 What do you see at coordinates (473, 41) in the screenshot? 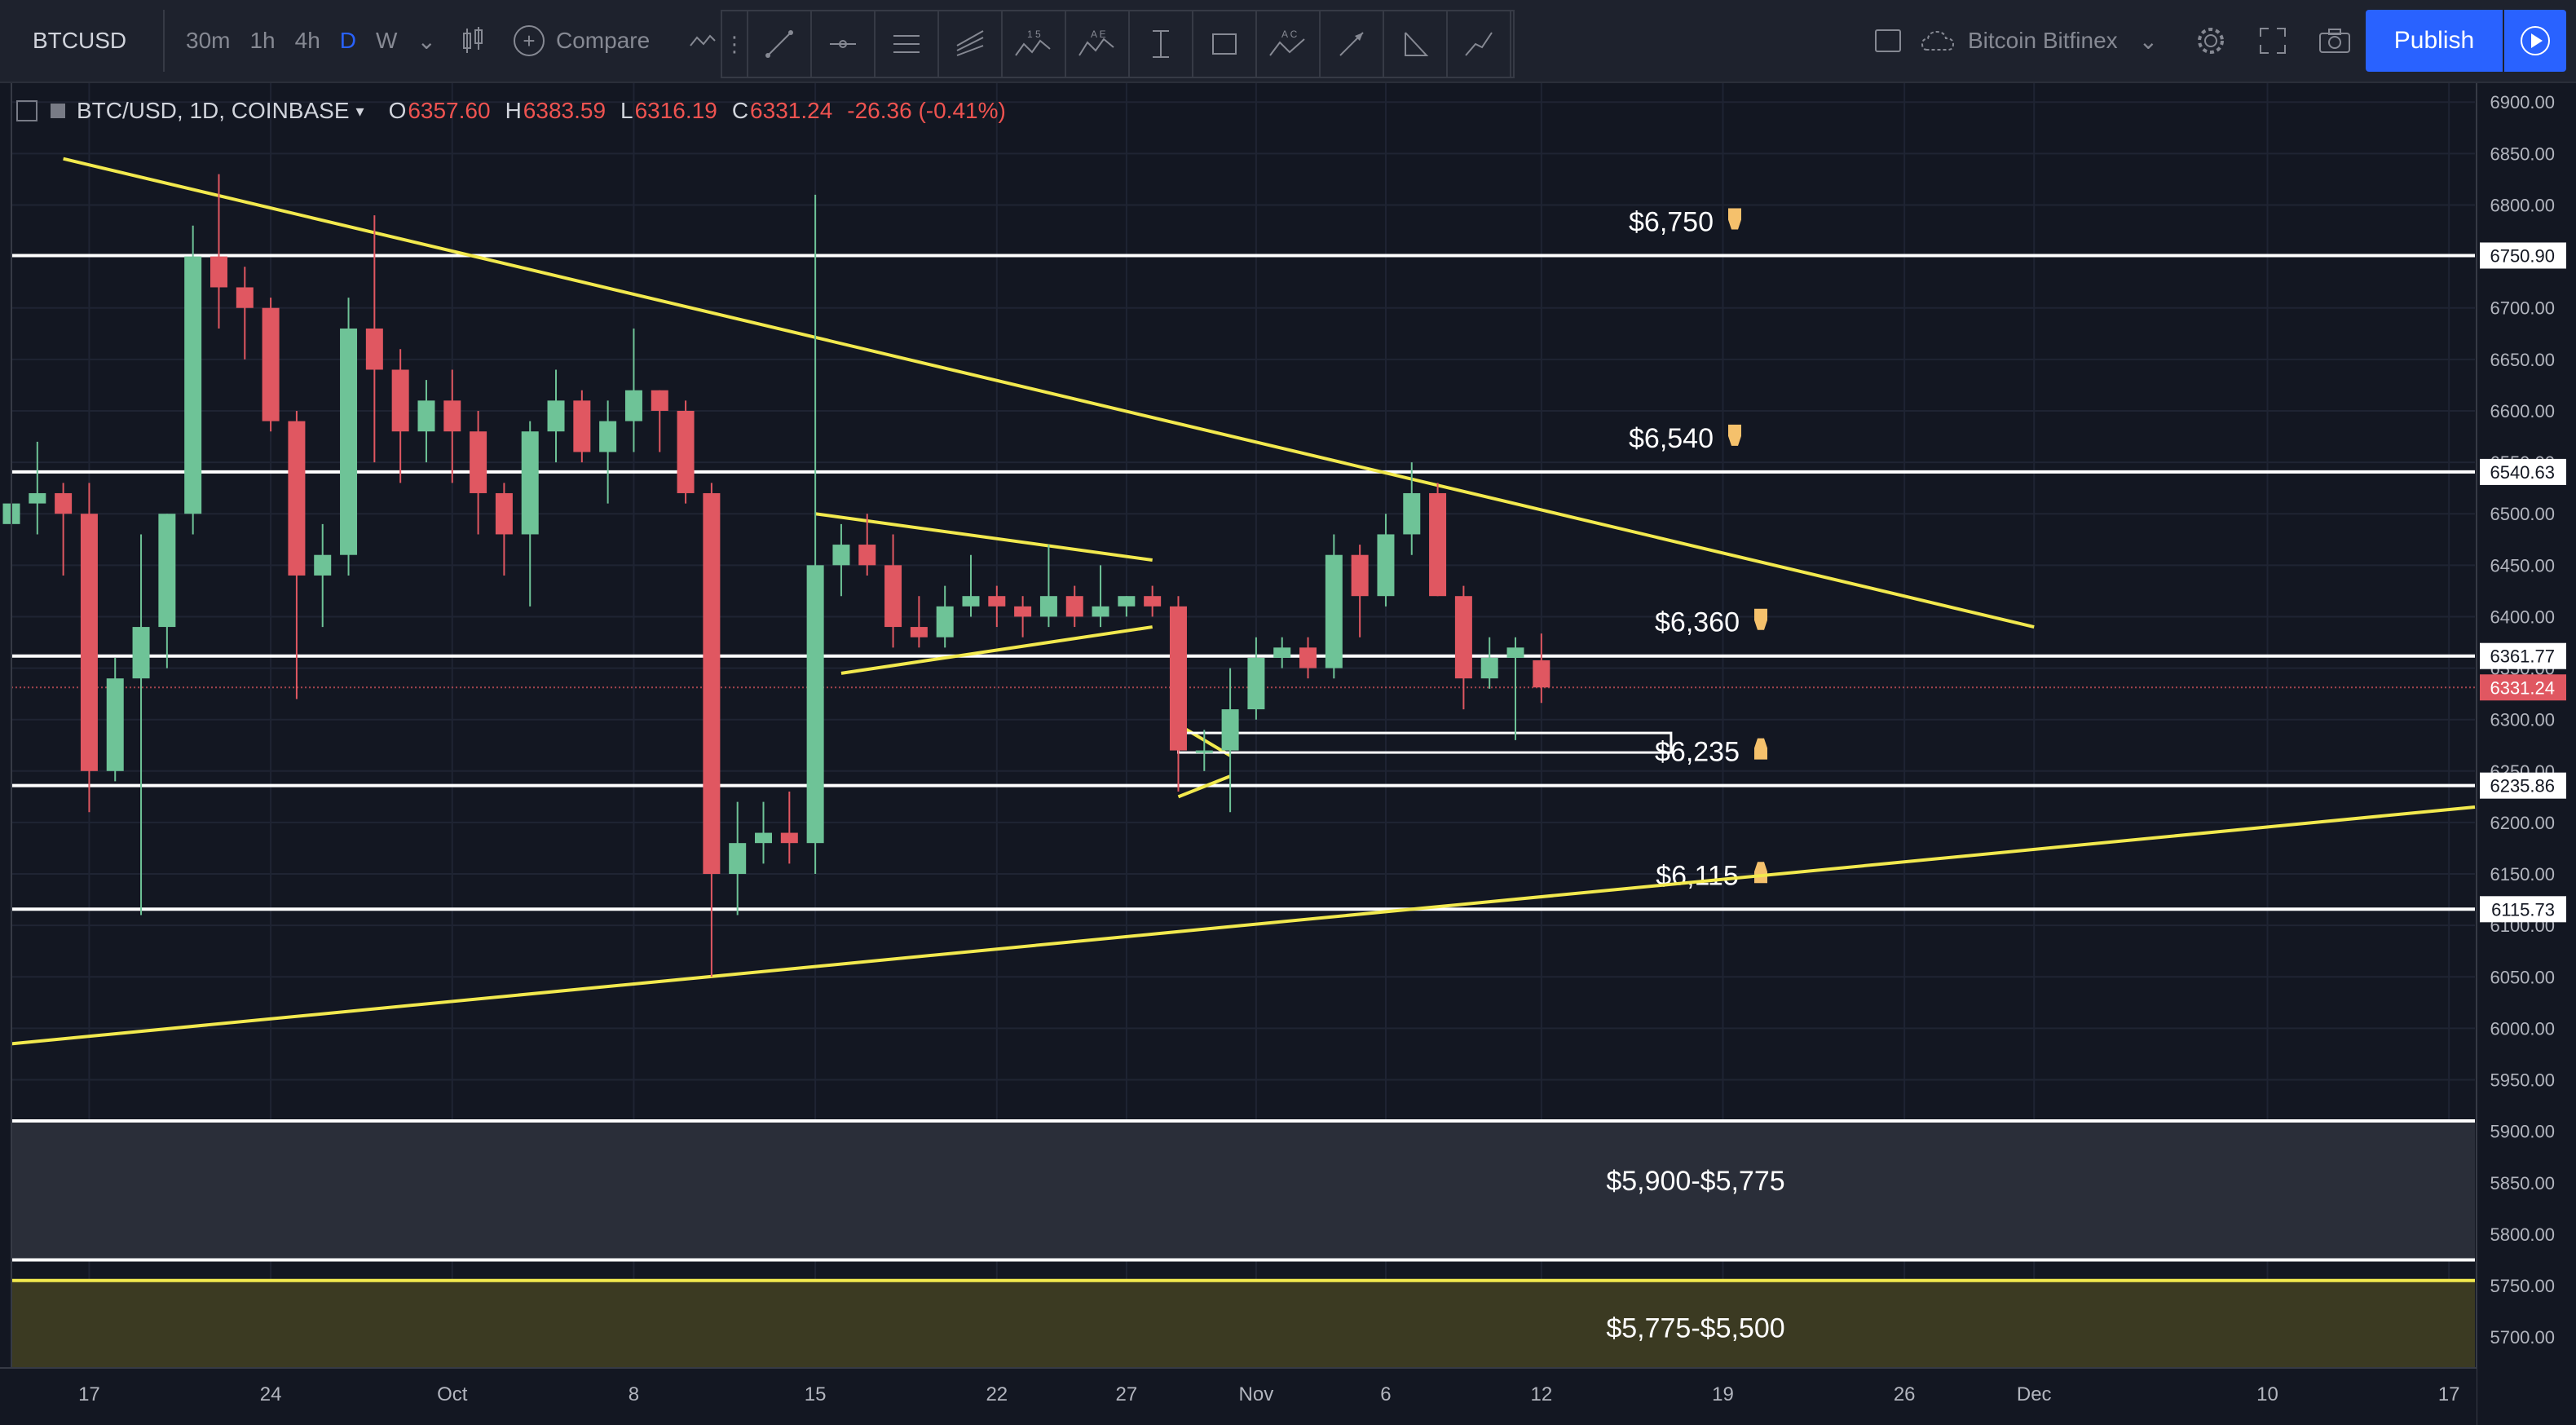
I see `candles-icon` at bounding box center [473, 41].